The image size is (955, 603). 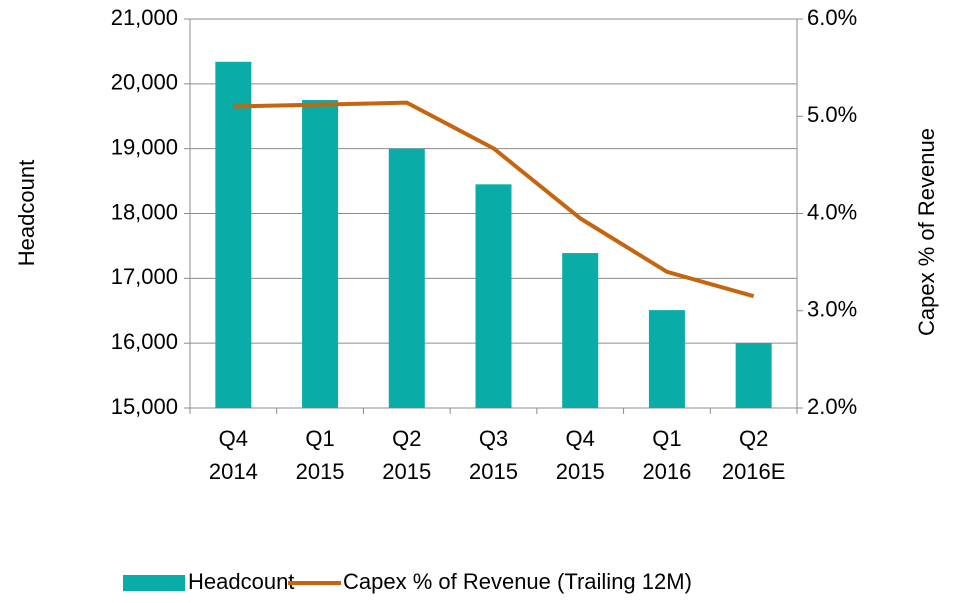 What do you see at coordinates (493, 438) in the screenshot?
I see `x-tick-label: Q3` at bounding box center [493, 438].